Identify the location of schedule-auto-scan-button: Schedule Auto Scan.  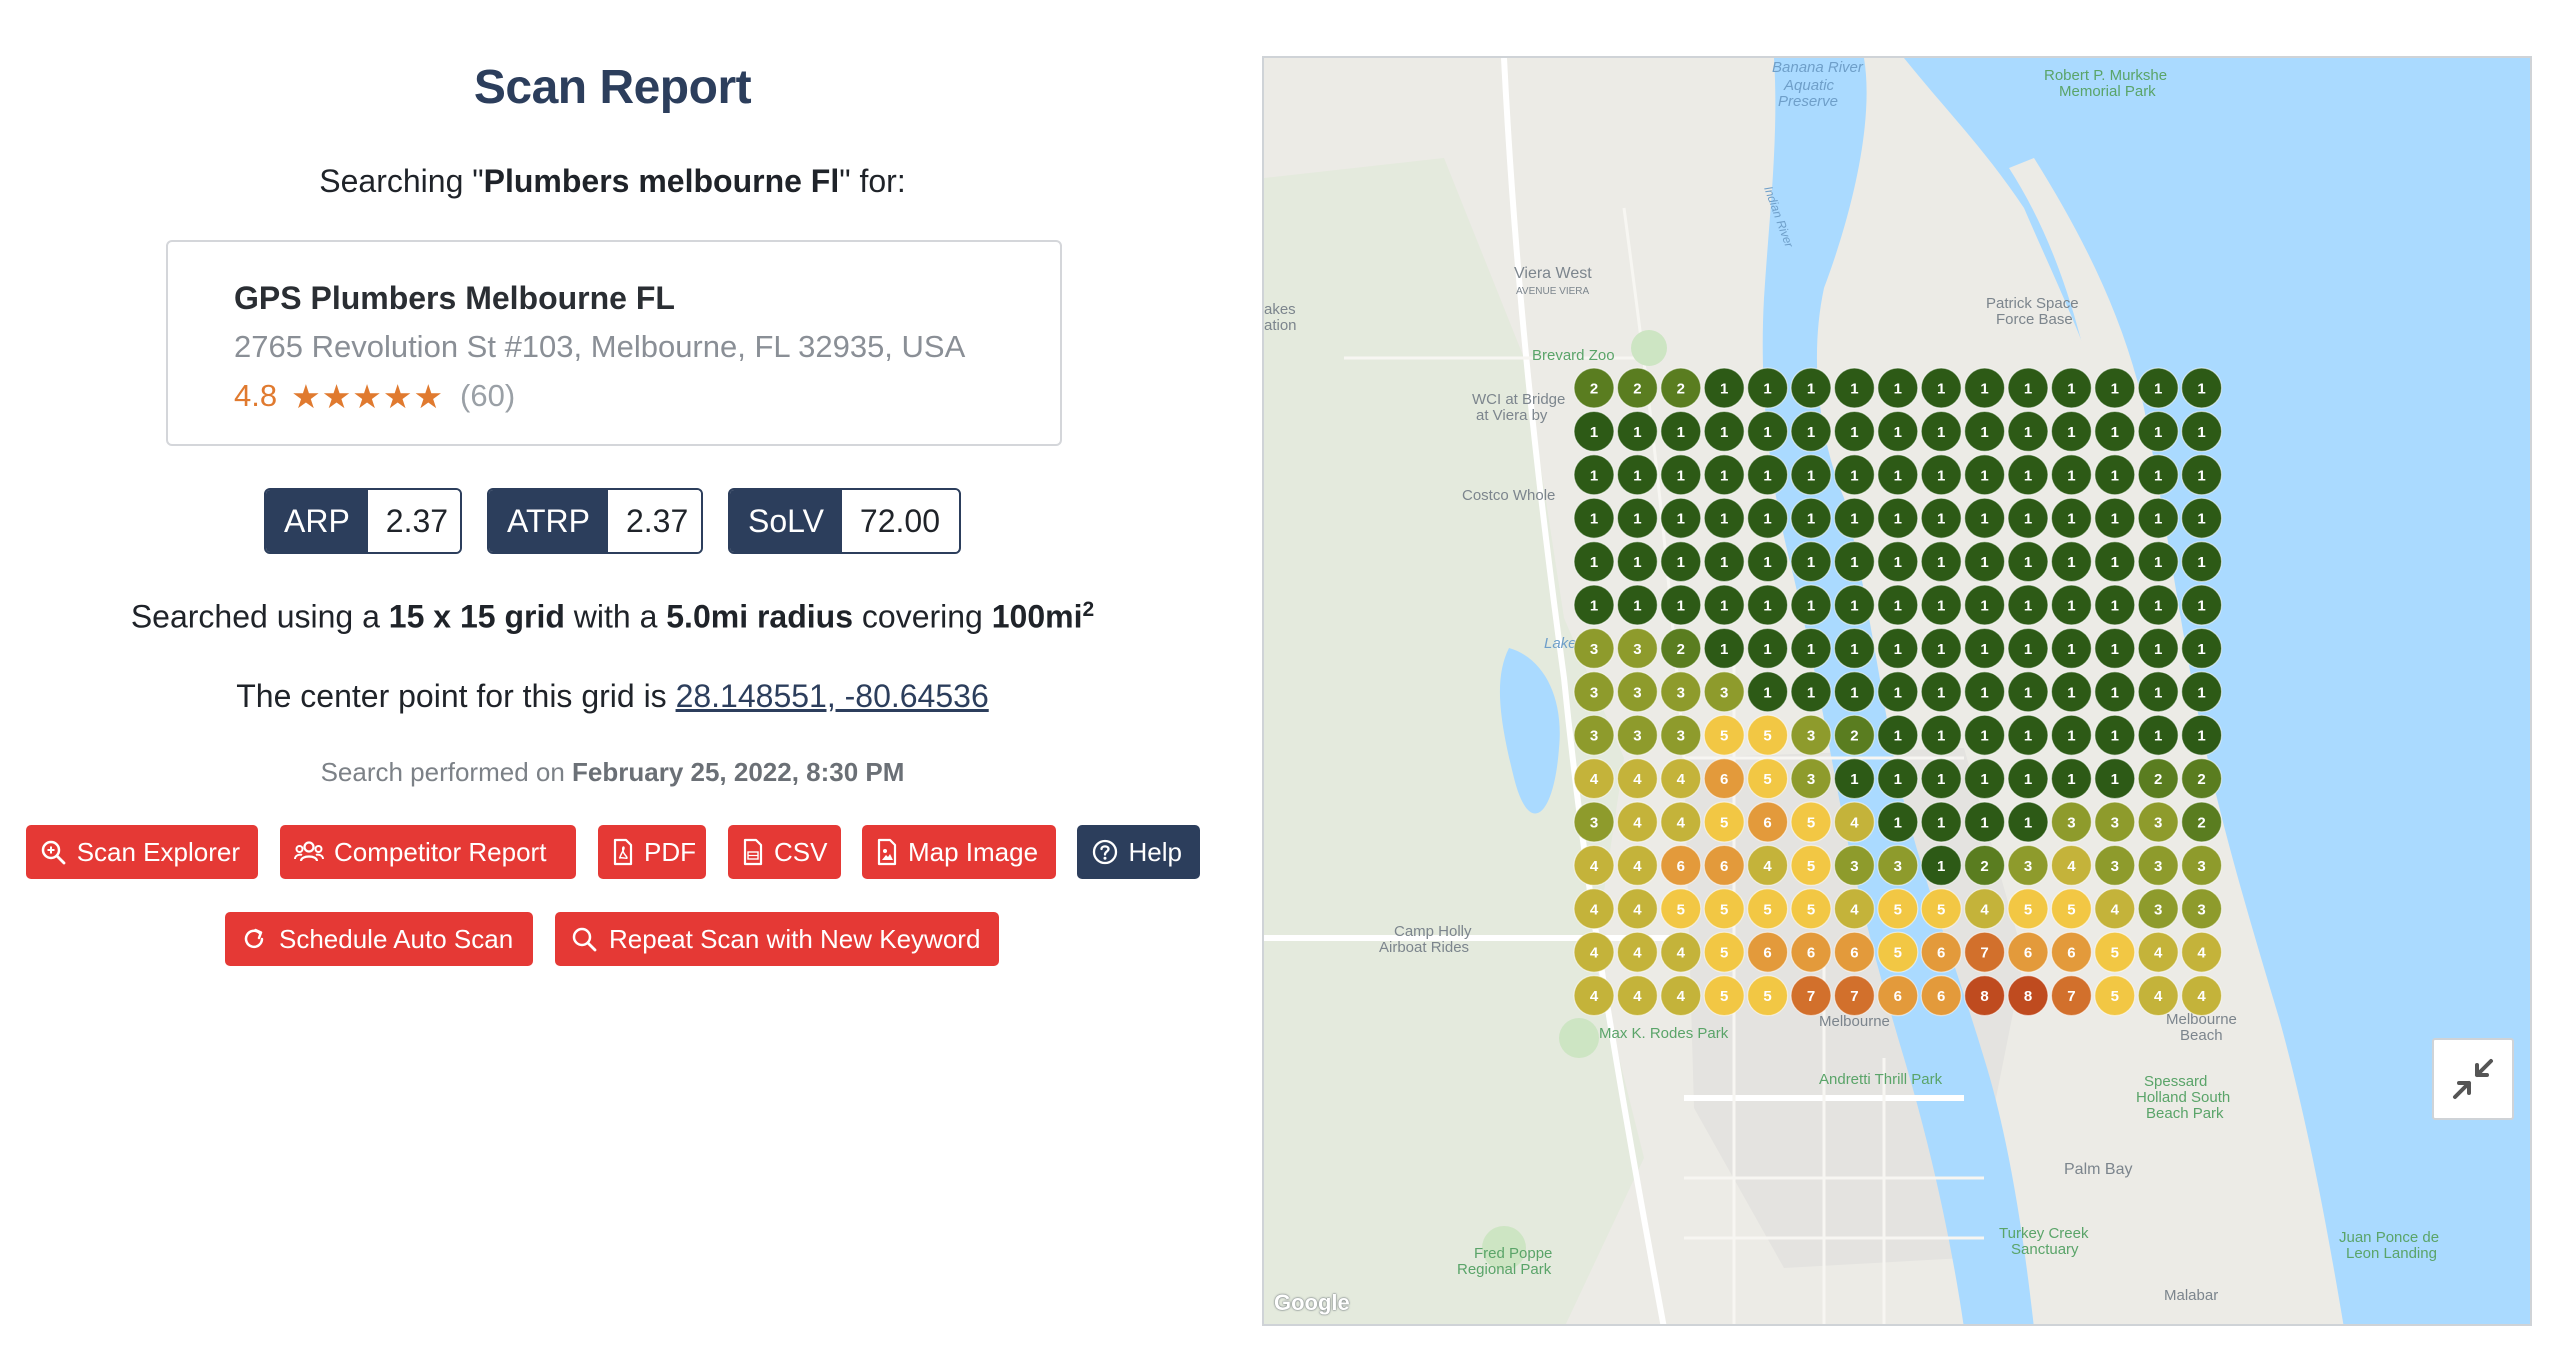
(379, 939).